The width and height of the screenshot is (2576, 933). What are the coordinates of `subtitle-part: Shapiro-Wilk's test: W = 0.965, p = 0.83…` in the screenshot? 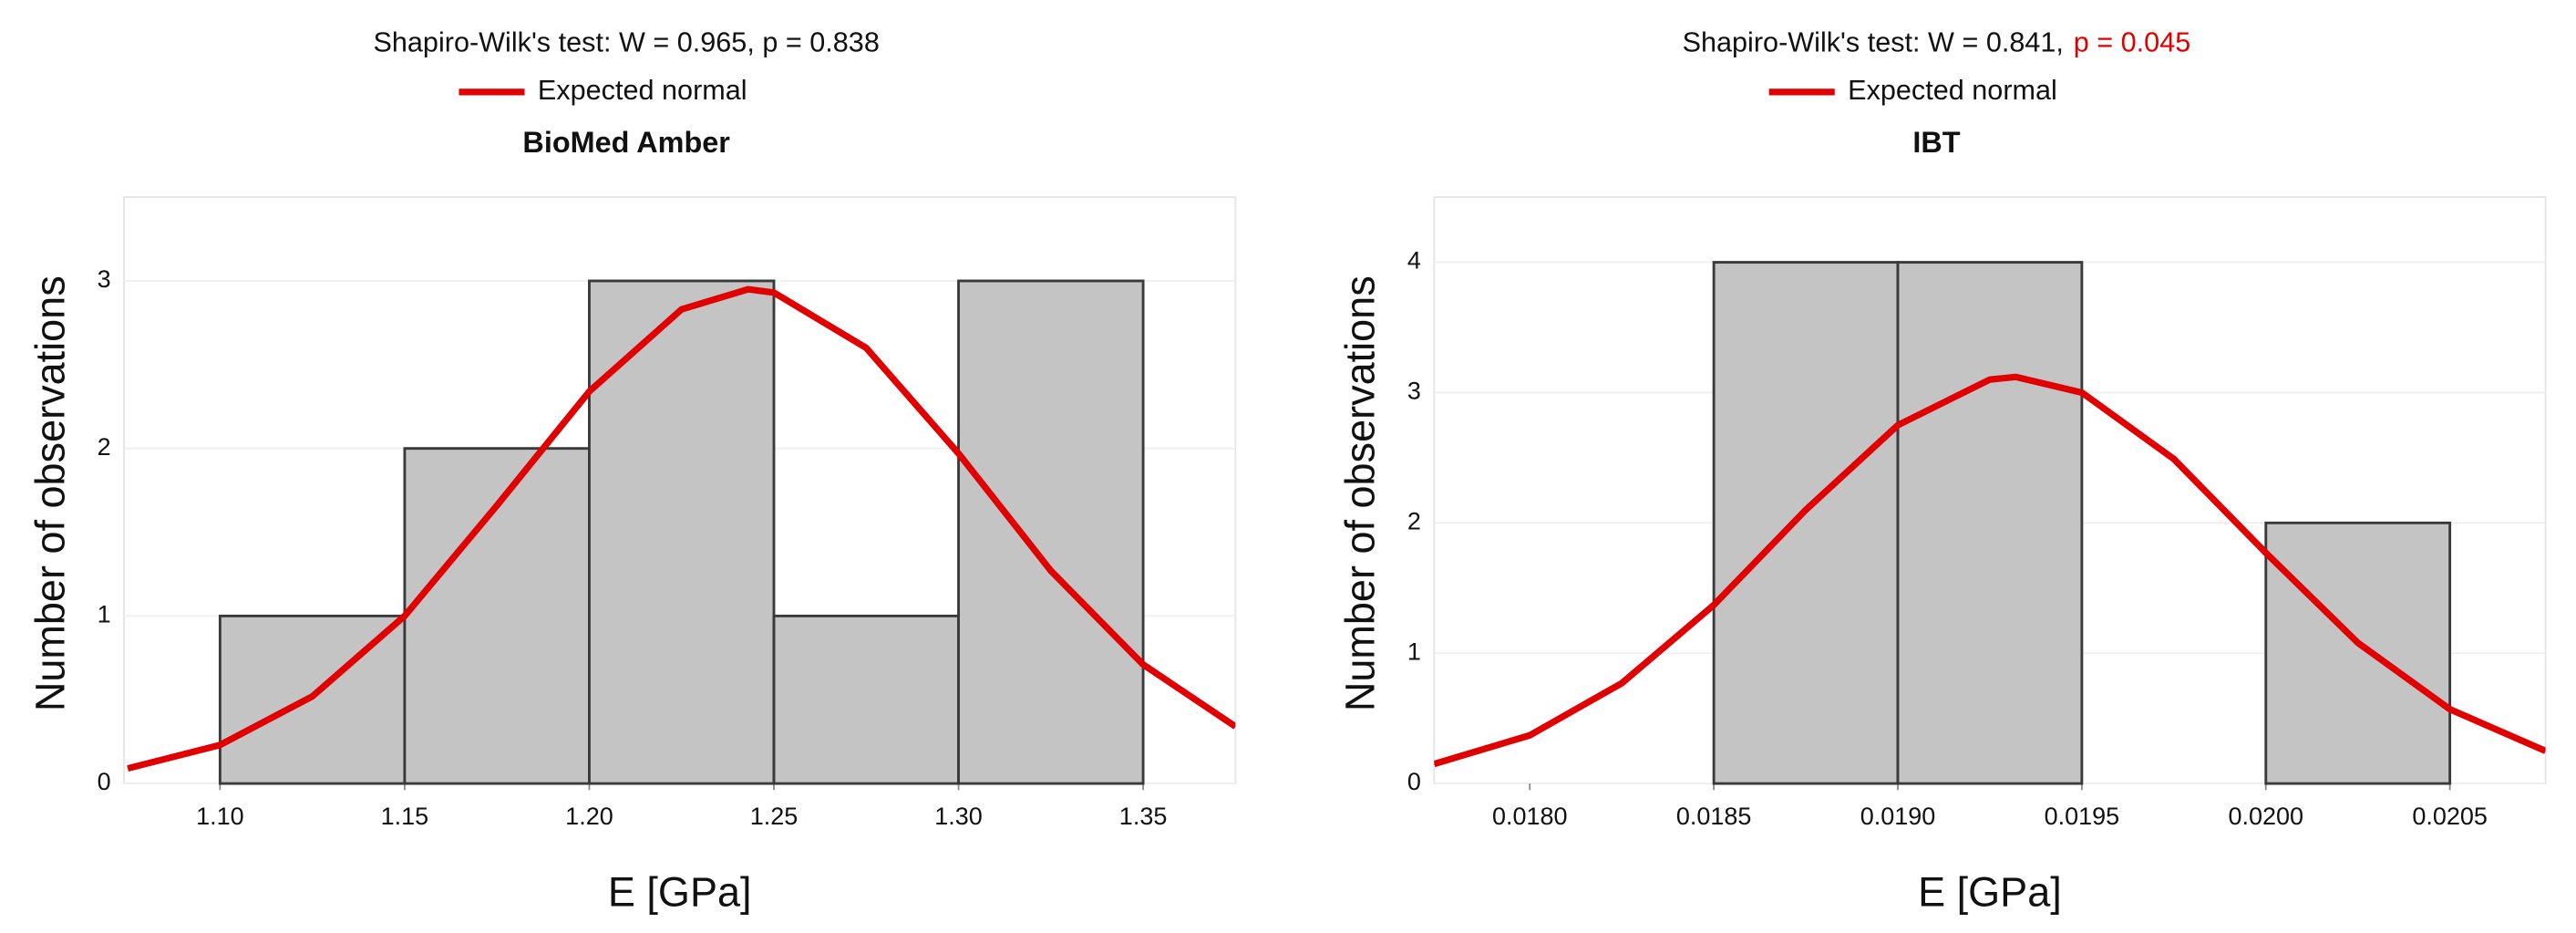 It's located at (626, 42).